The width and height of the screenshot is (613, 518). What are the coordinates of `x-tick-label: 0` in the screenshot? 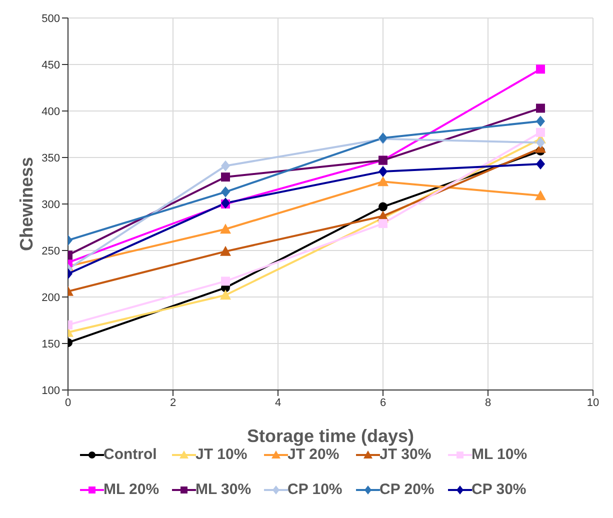 It's located at (68, 402).